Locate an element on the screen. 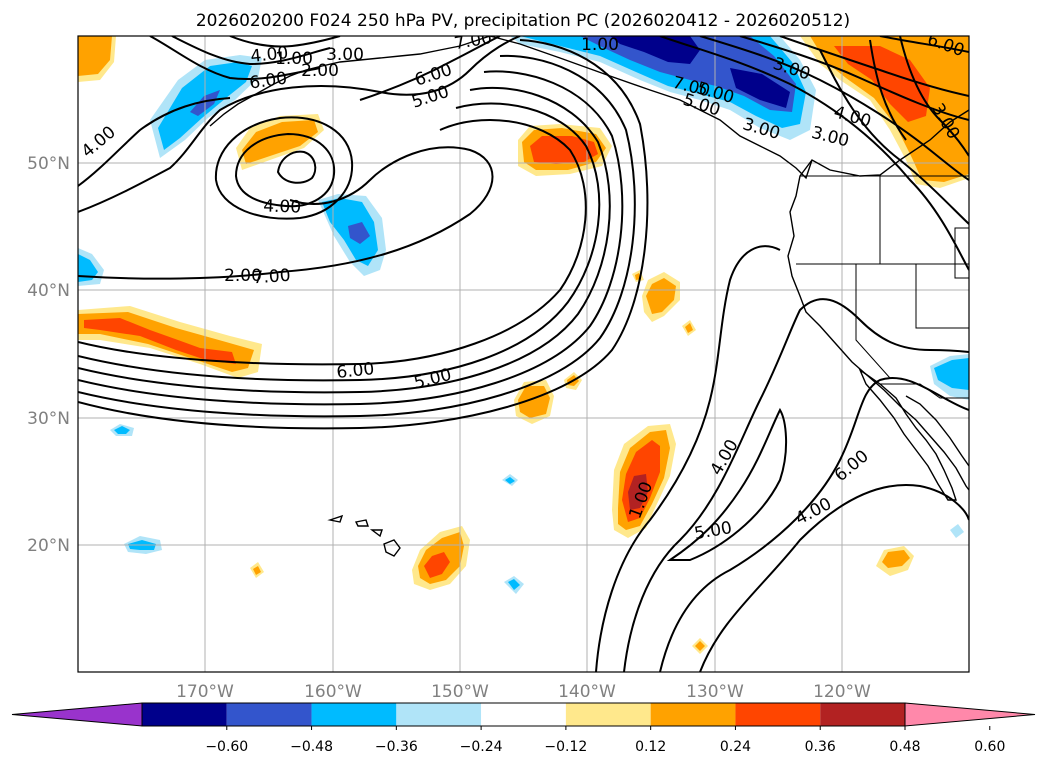 The width and height of the screenshot is (1047, 765). lon-label: 170°W is located at coordinates (205, 692).